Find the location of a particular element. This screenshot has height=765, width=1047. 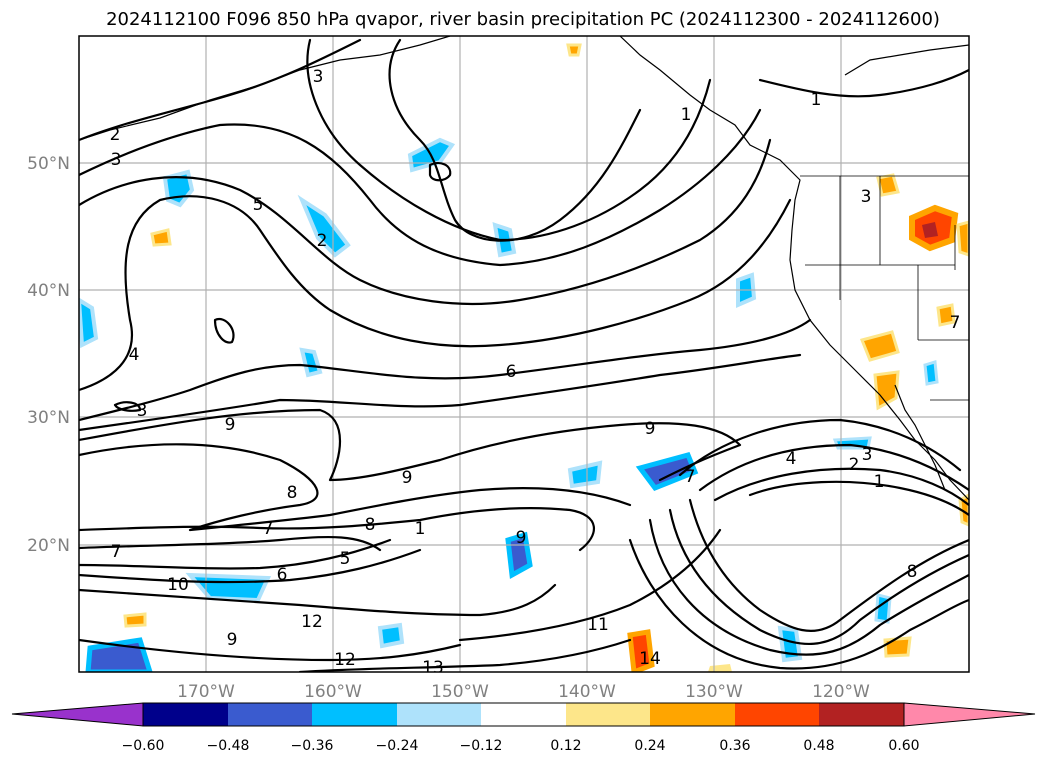

colorbar-tick: 0.60 is located at coordinates (903, 746).